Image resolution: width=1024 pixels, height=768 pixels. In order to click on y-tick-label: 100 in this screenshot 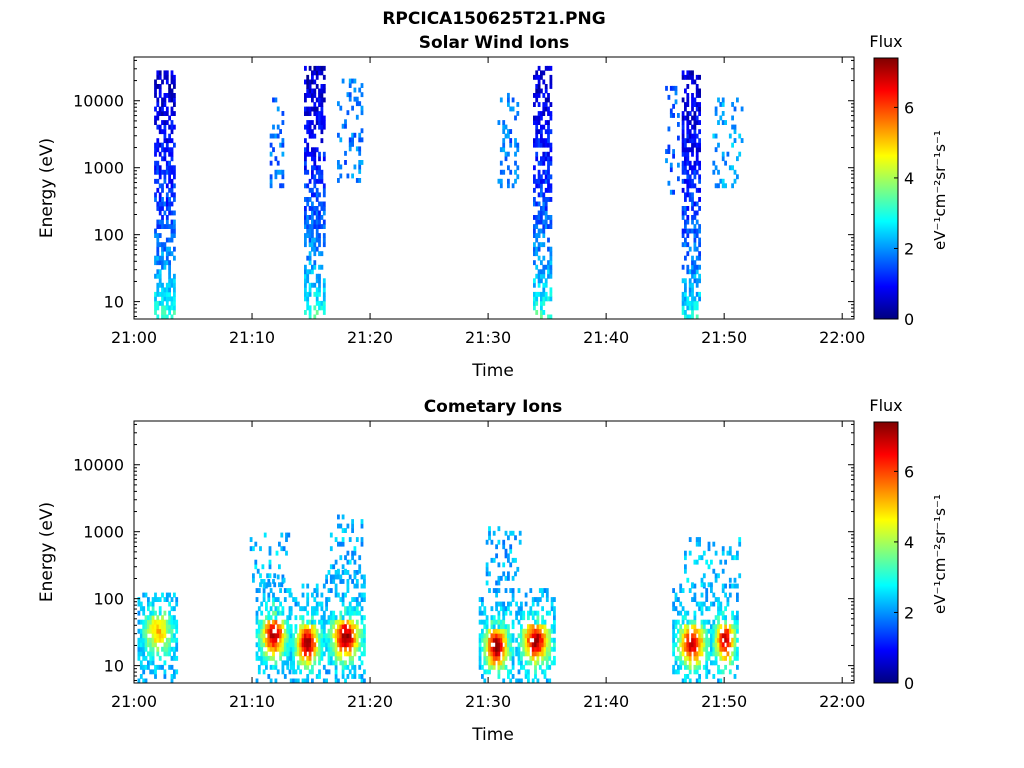, I will do `click(108, 235)`.